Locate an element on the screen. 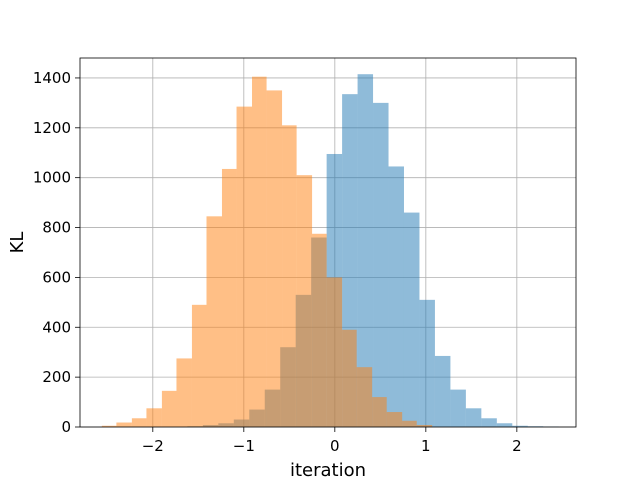 The width and height of the screenshot is (640, 480). y-tick-label: 600 is located at coordinates (56, 277).